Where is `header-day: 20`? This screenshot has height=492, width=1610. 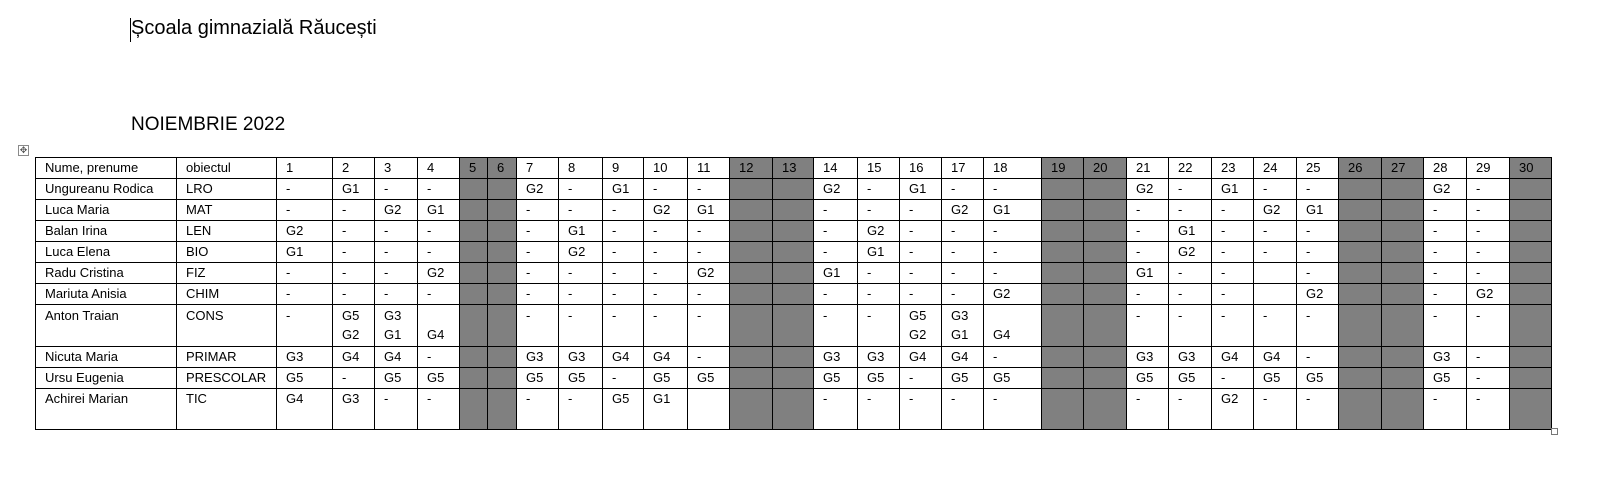 header-day: 20 is located at coordinates (1105, 168).